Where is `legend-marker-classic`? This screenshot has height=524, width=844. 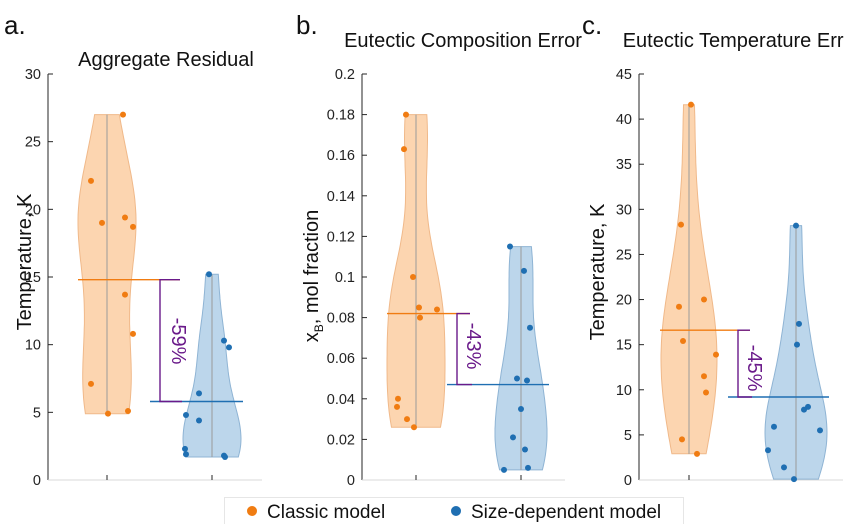 legend-marker-classic is located at coordinates (252, 510).